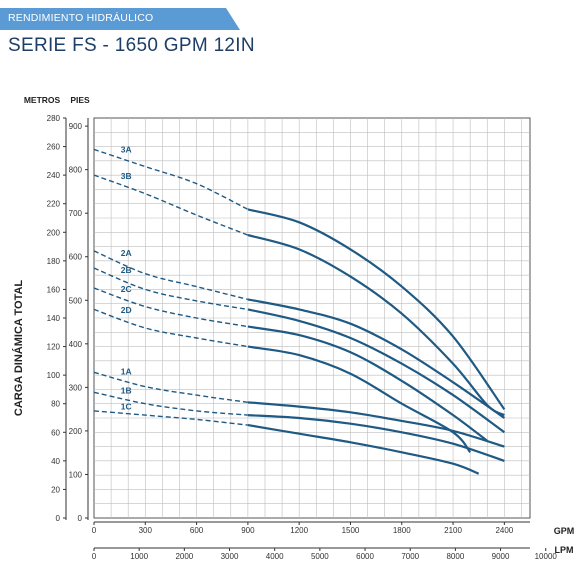  What do you see at coordinates (55, 489) in the screenshot?
I see `meters-tick-label: 20` at bounding box center [55, 489].